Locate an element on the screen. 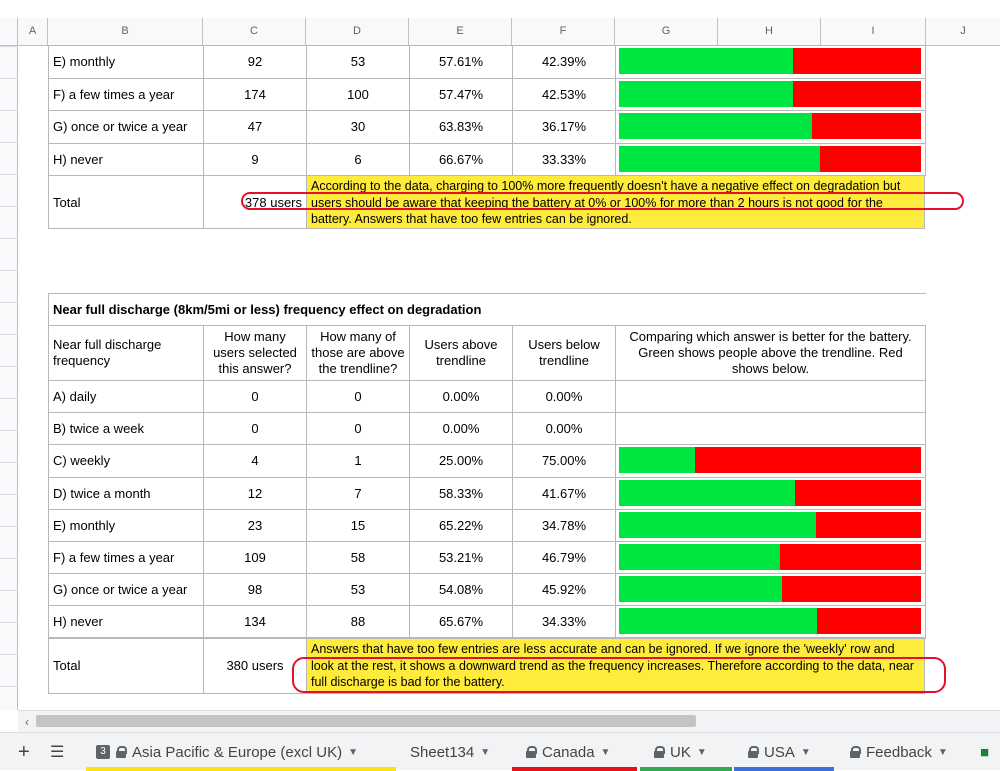 The height and width of the screenshot is (771, 1000). count-cell: 23 is located at coordinates (255, 525).